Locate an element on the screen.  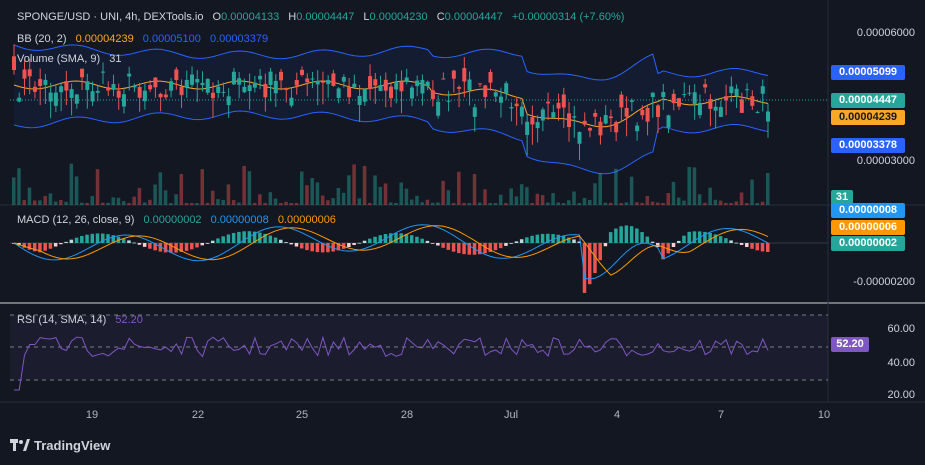
macd-line-value: 0.00000008 is located at coordinates (239, 220).